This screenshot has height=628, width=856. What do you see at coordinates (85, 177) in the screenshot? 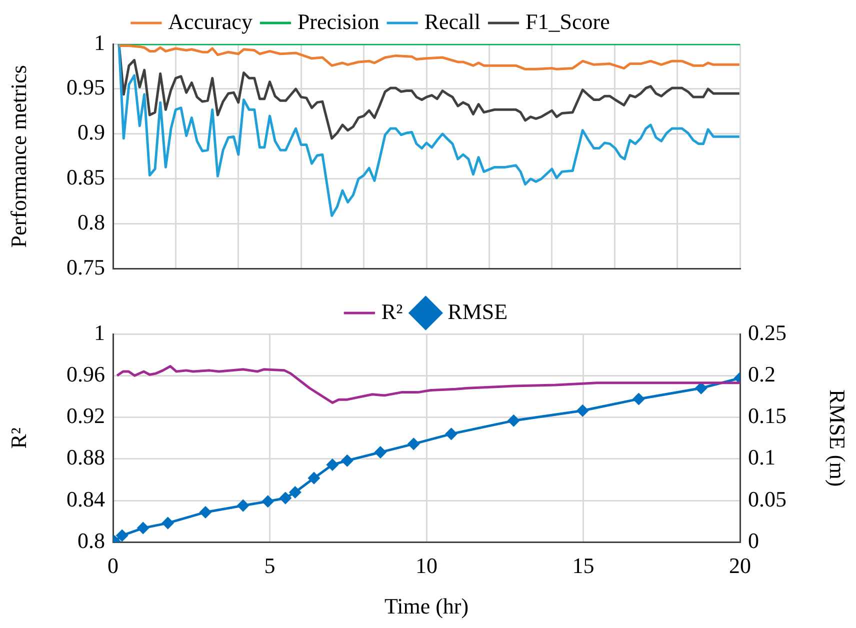
I see `y-tick-label: 0.85` at bounding box center [85, 177].